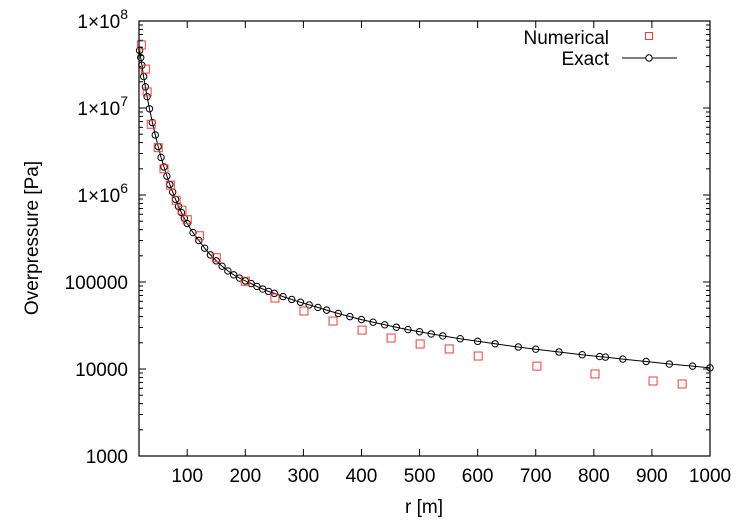 The image size is (747, 523). I want to click on x-tick-label: 900, so click(652, 476).